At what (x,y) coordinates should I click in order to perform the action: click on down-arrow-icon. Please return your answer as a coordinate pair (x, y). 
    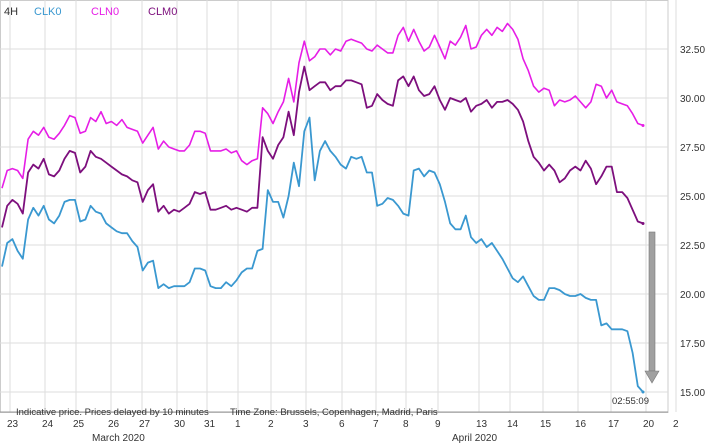
    Looking at the image, I should click on (652, 377).